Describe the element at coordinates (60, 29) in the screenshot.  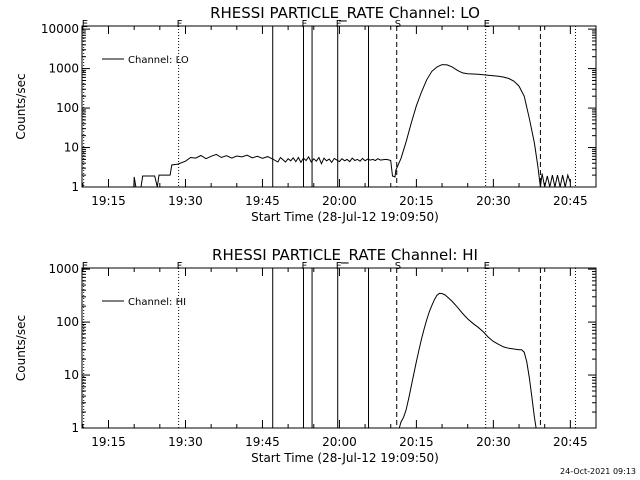
I see `y-tick-label: 10000` at that location.